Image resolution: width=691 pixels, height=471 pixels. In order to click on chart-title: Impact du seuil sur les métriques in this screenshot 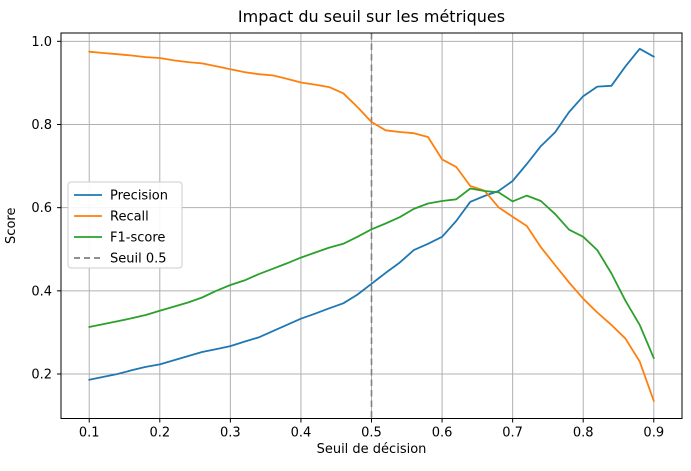, I will do `click(371, 16)`.